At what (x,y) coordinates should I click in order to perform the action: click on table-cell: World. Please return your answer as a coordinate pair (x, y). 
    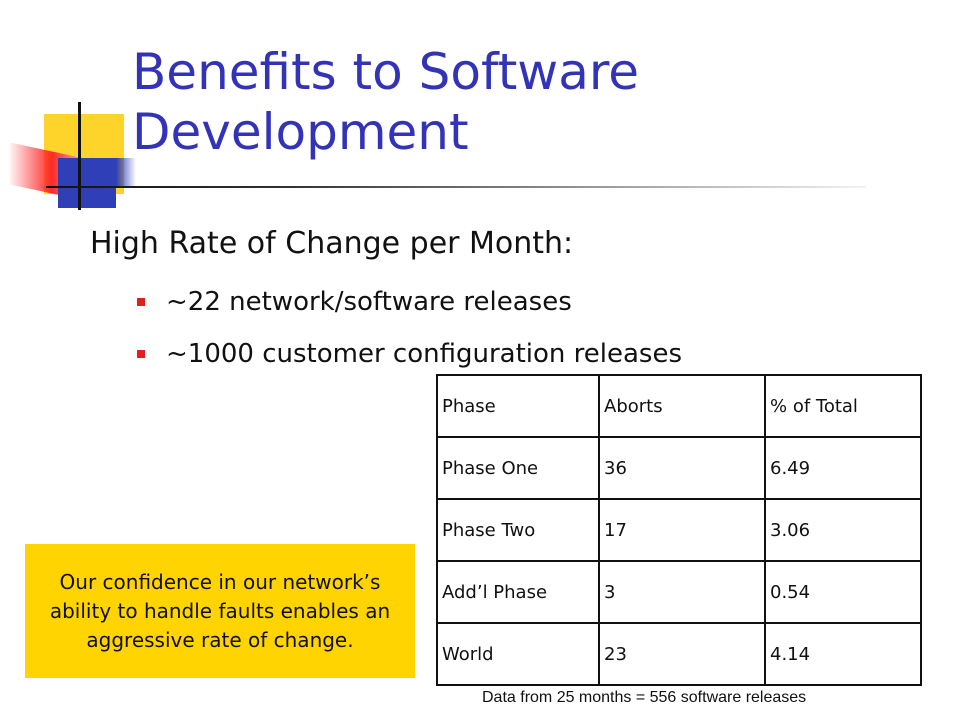
    Looking at the image, I should click on (518, 654).